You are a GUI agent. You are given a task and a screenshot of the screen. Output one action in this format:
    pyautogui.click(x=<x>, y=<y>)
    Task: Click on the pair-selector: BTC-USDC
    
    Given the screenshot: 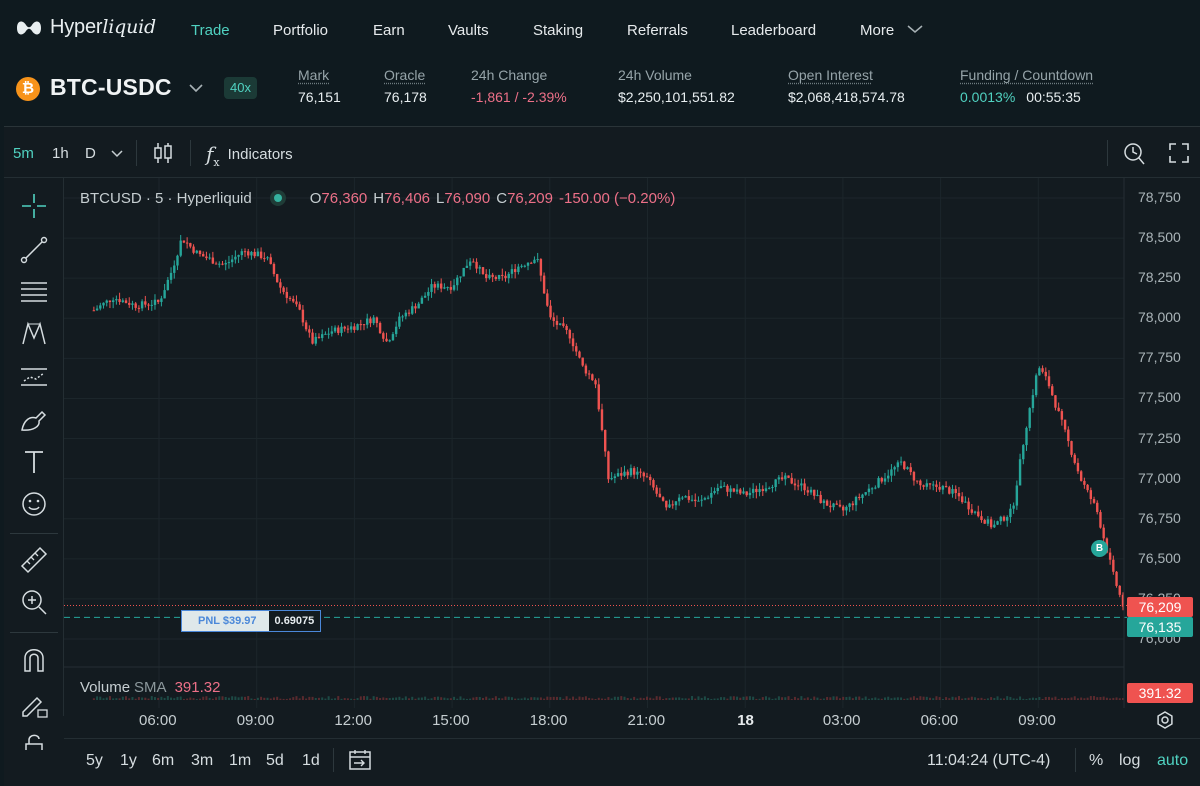 What is the action you would take?
    pyautogui.click(x=111, y=87)
    